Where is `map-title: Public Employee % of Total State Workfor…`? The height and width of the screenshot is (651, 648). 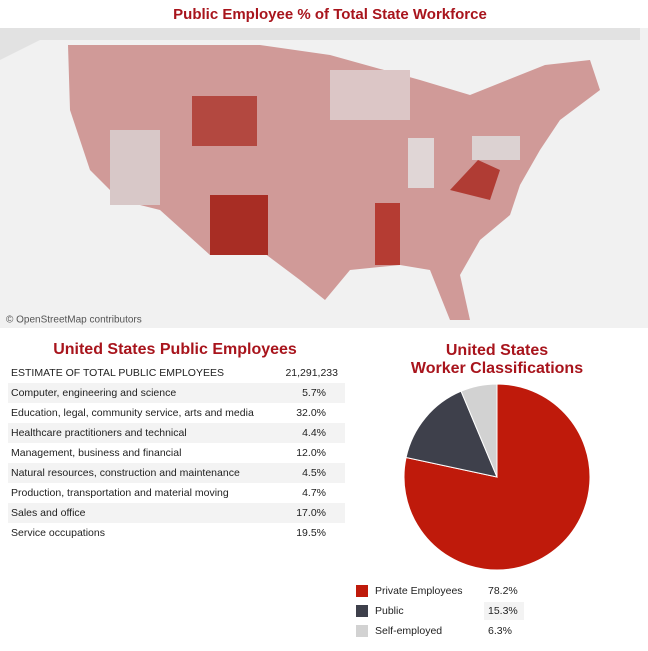
map-title: Public Employee % of Total State Workfor… is located at coordinates (330, 14).